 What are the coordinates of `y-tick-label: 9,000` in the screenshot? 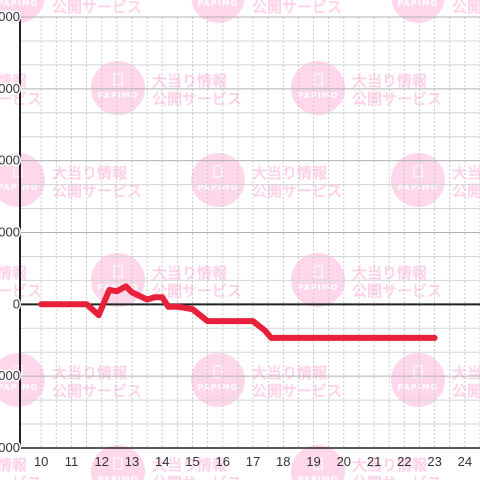 It's located at (10, 88).